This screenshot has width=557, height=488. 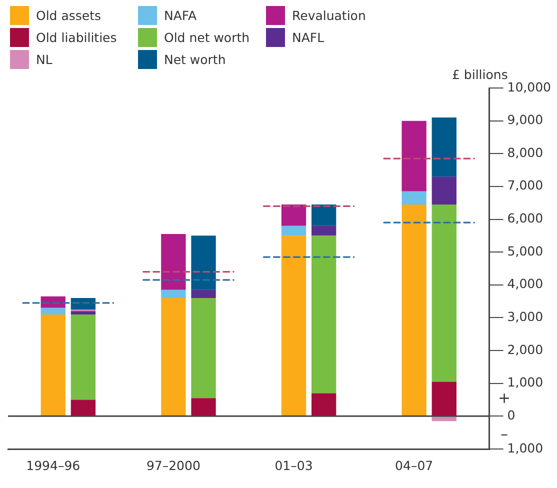 I want to click on x-tick-label: 1994–96, so click(x=53, y=465).